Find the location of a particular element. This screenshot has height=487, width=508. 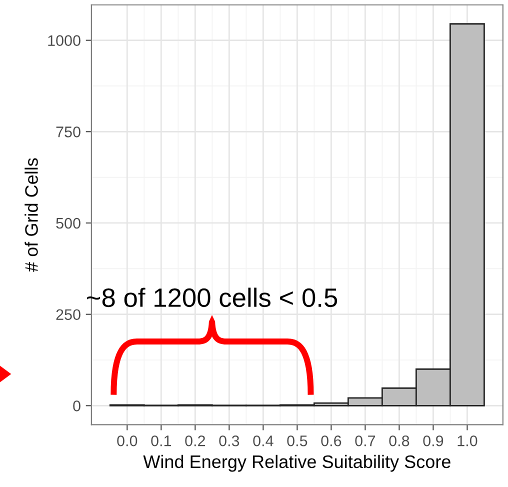

y-tick-label: 250 is located at coordinates (68, 314).